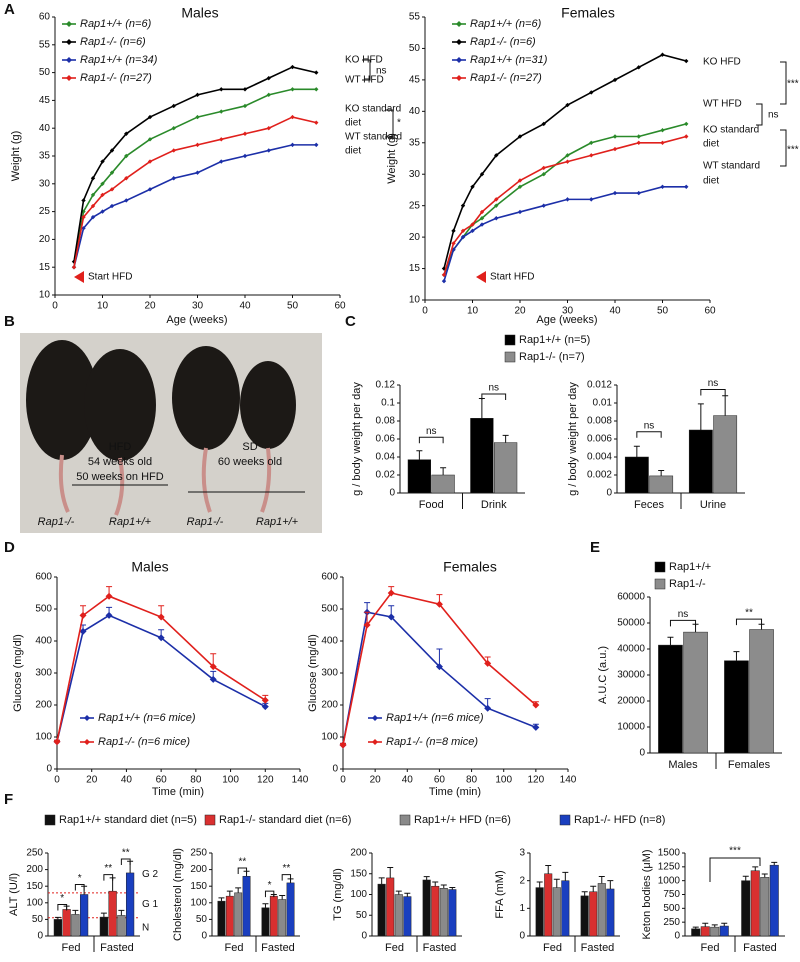 Image resolution: width=800 pixels, height=962 pixels. What do you see at coordinates (711, 144) in the screenshot?
I see `annotation: diet` at bounding box center [711, 144].